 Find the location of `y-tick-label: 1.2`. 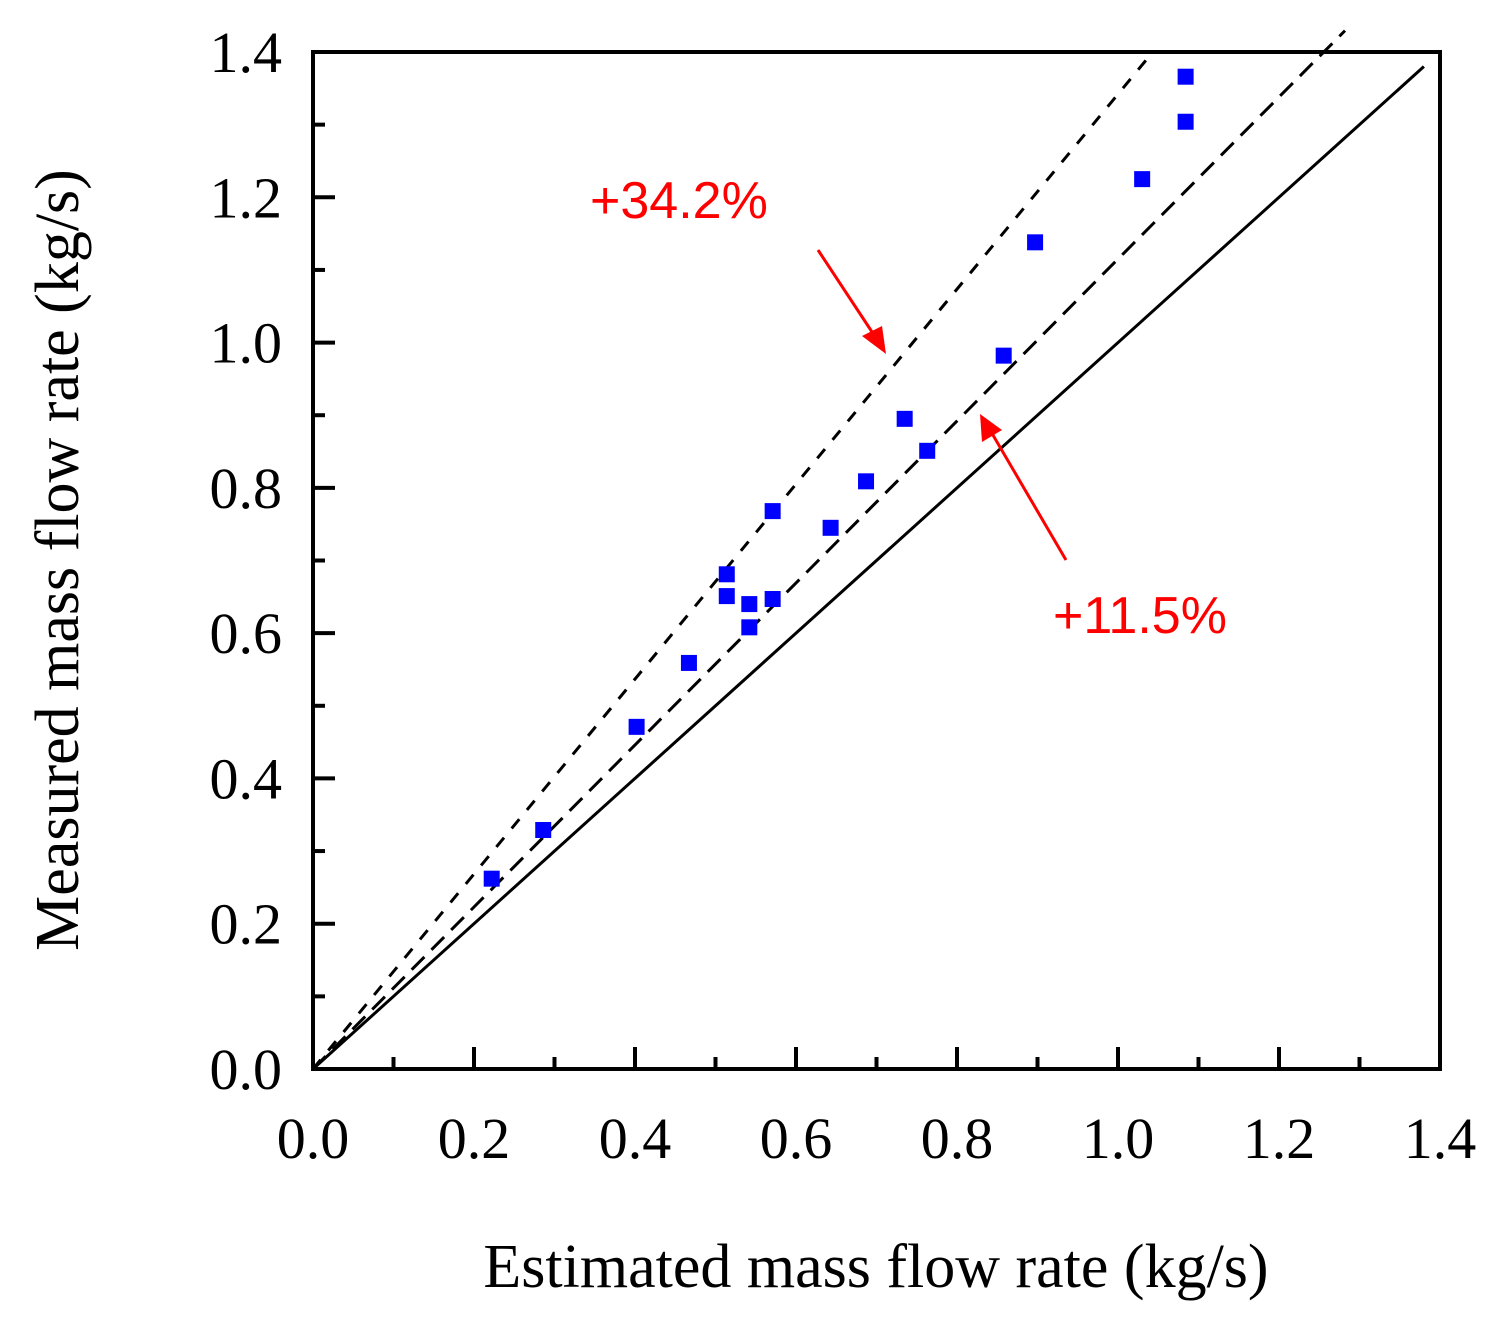

y-tick-label: 1.2 is located at coordinates (246, 197).